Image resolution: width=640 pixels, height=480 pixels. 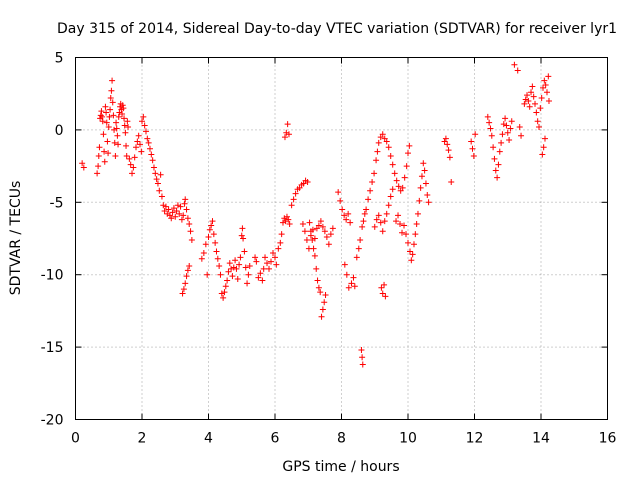 What do you see at coordinates (52, 276) in the screenshot?
I see `y-tick-label: -10` at bounding box center [52, 276].